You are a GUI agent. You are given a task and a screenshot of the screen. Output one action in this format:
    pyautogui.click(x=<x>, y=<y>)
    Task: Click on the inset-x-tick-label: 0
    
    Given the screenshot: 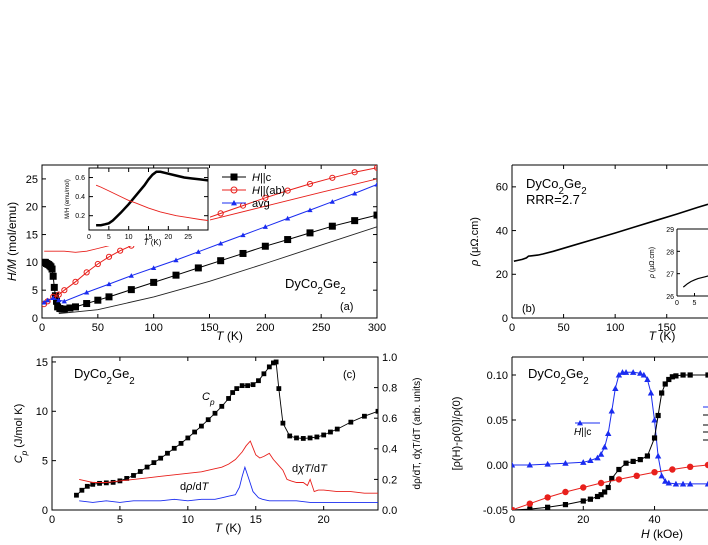 What is the action you would take?
    pyautogui.click(x=677, y=303)
    